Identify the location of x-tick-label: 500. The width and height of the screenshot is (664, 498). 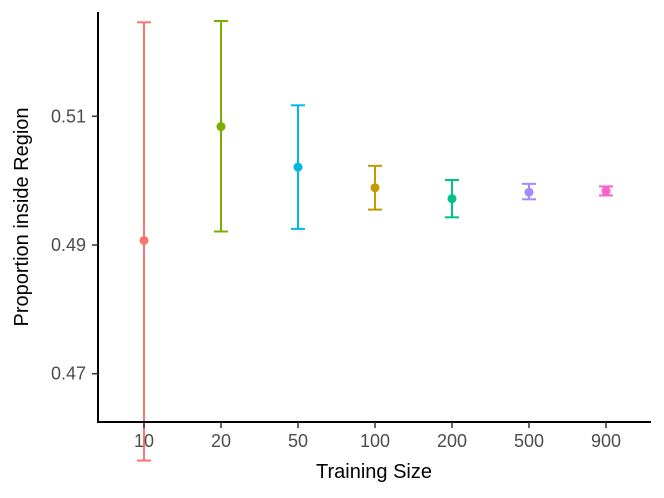
(529, 441).